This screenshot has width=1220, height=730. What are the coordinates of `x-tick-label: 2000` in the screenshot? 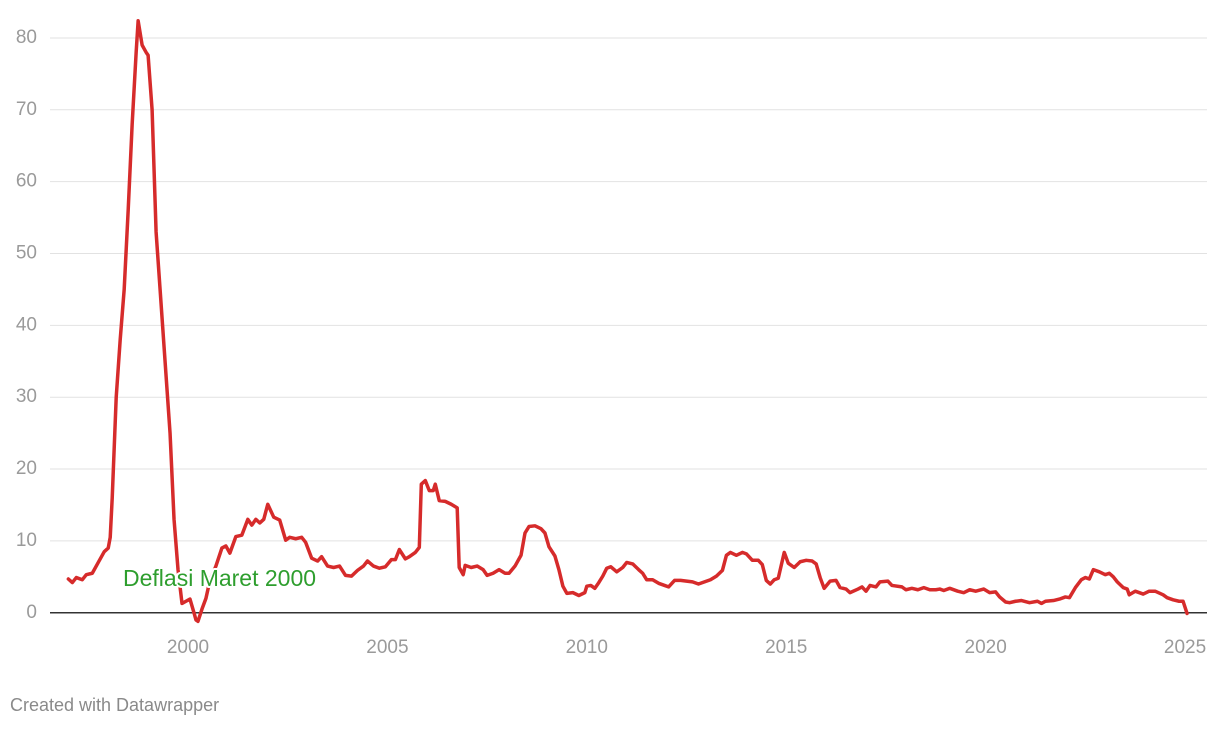 It's located at (188, 647).